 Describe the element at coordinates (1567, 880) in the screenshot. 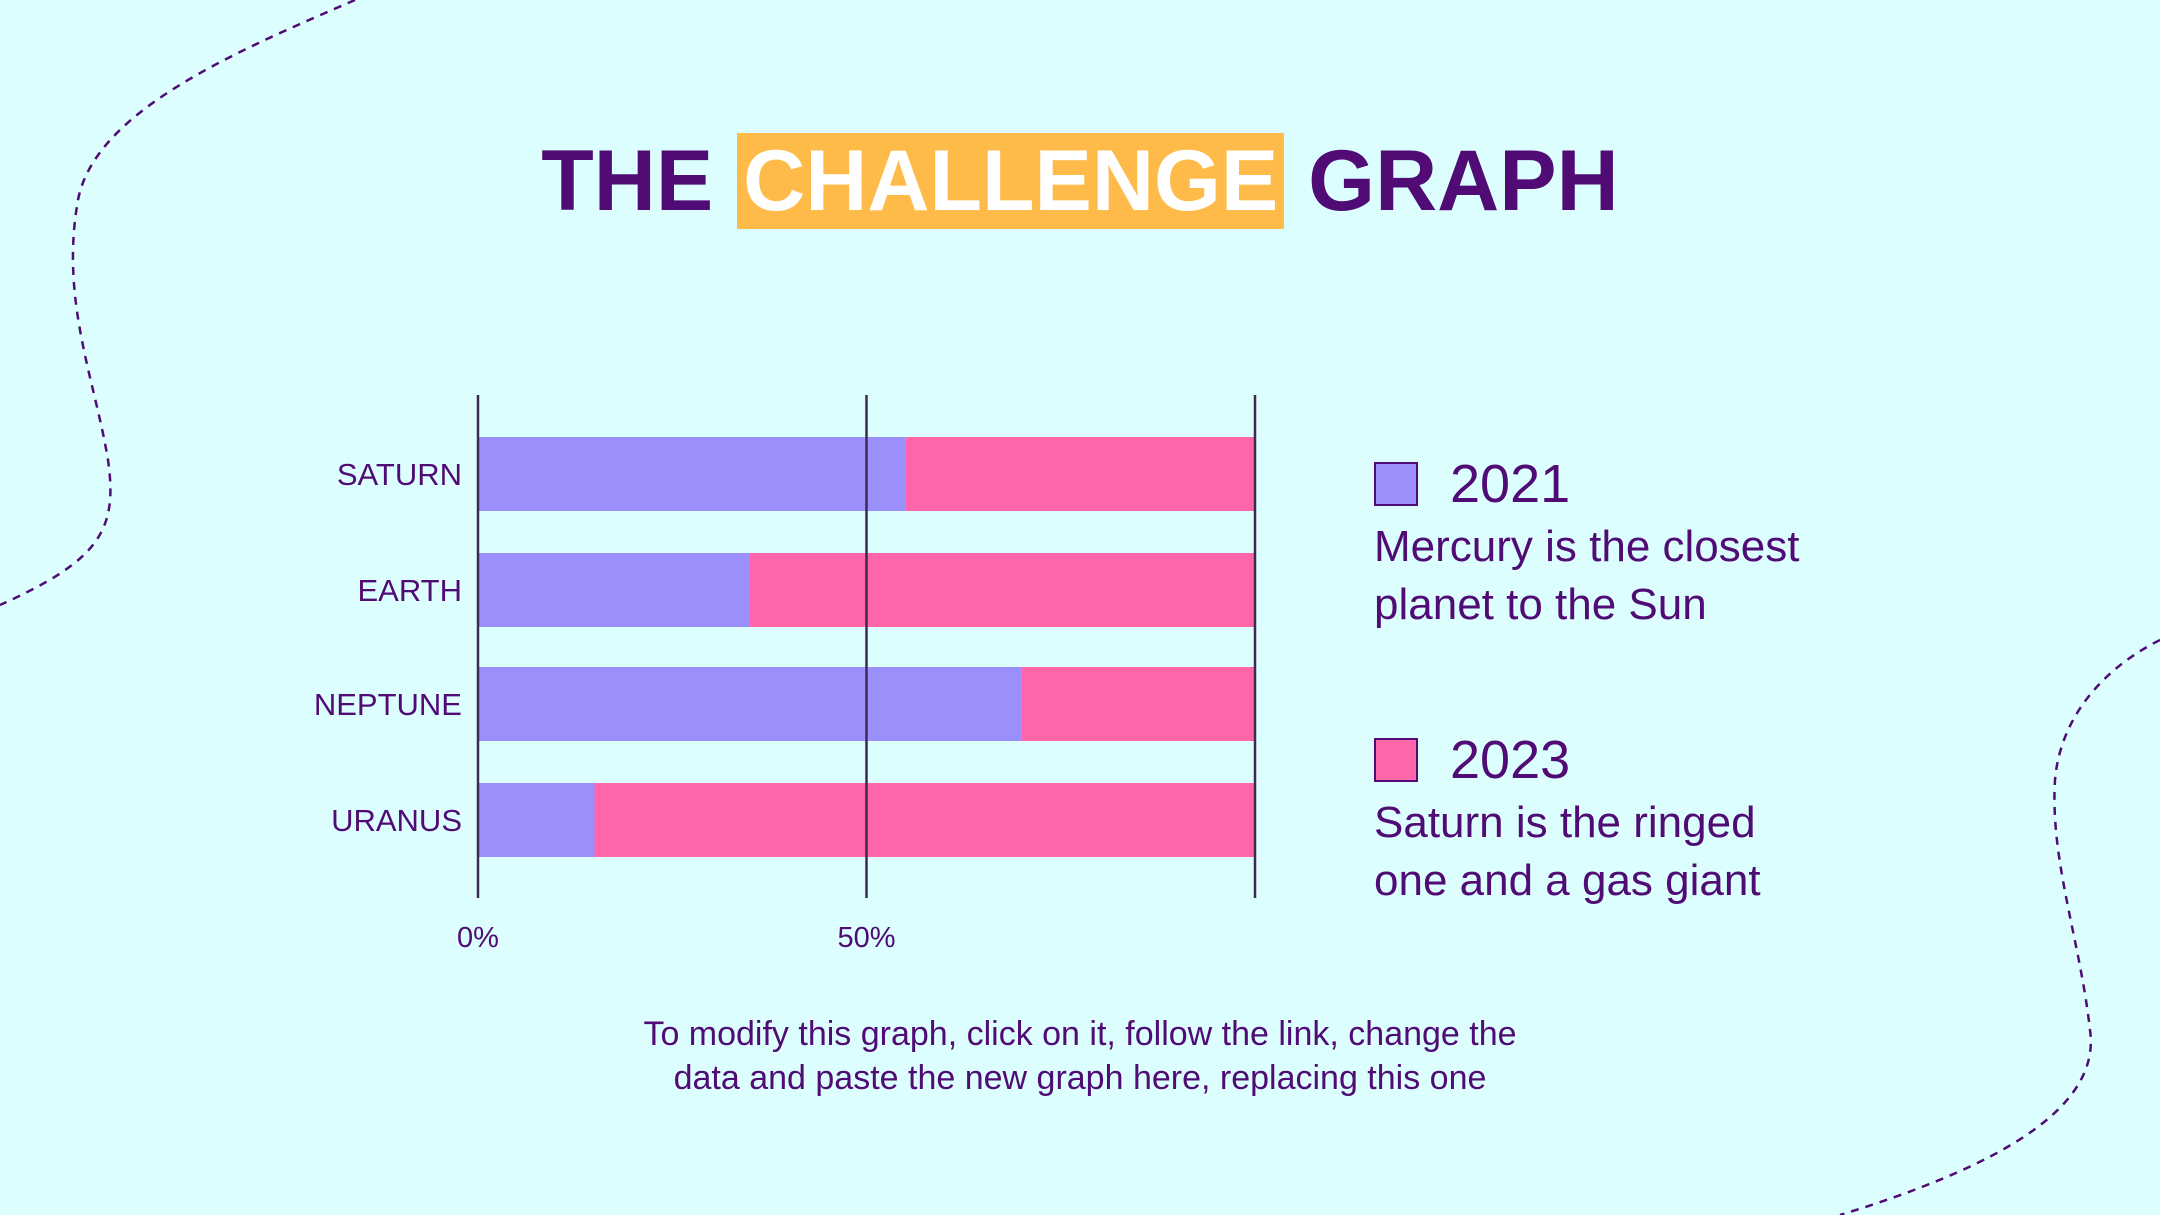

I see `legend-description-line: one and a gas giant` at that location.